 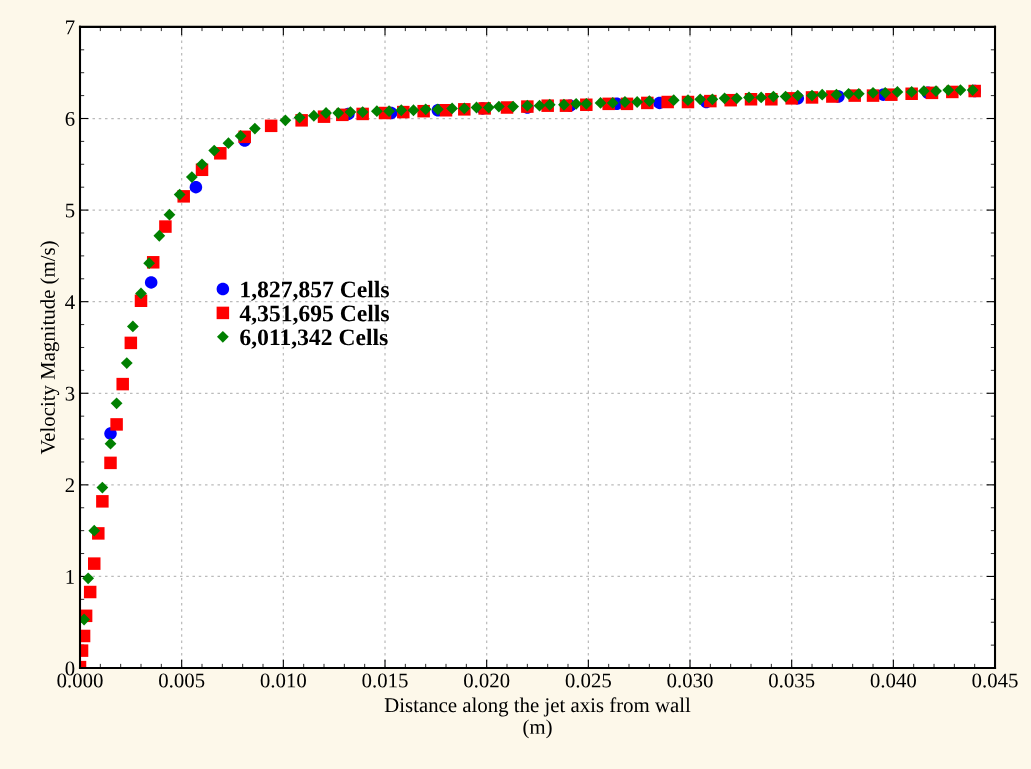 What do you see at coordinates (70, 27) in the screenshot?
I see `y-tick-label: 7` at bounding box center [70, 27].